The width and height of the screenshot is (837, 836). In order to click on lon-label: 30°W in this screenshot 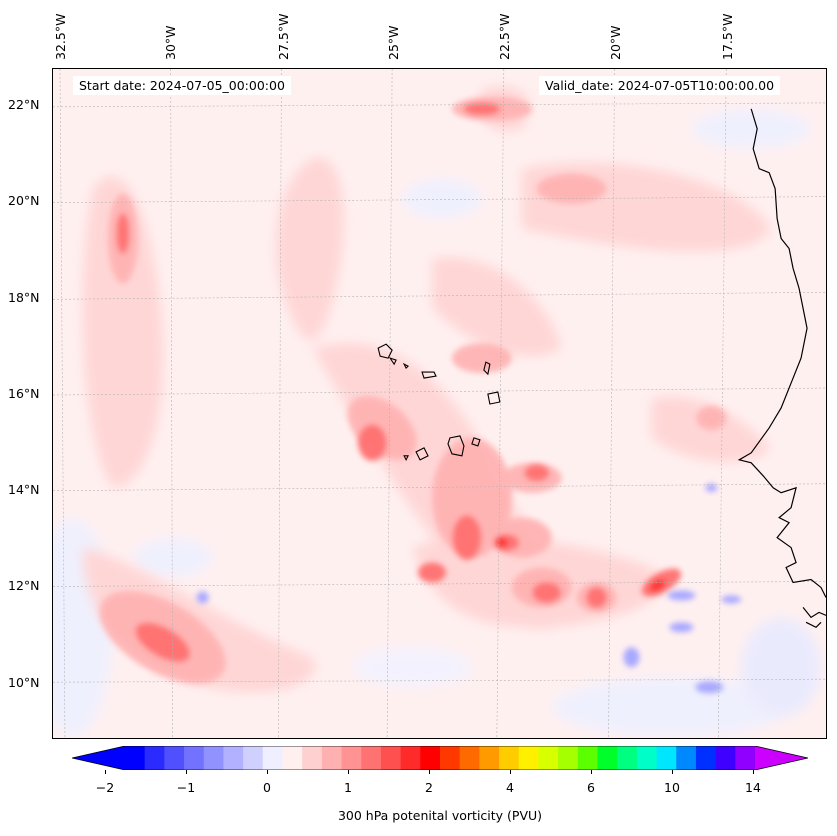, I will do `click(170, 42)`.